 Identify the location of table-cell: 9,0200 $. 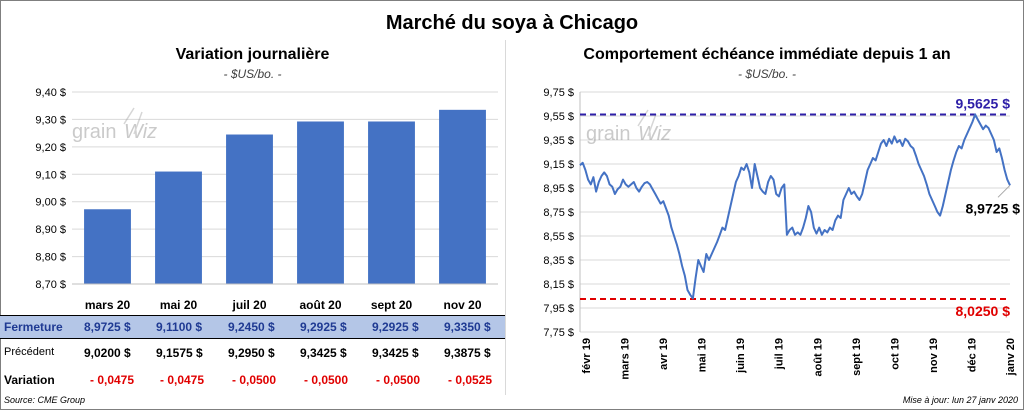
(107, 353).